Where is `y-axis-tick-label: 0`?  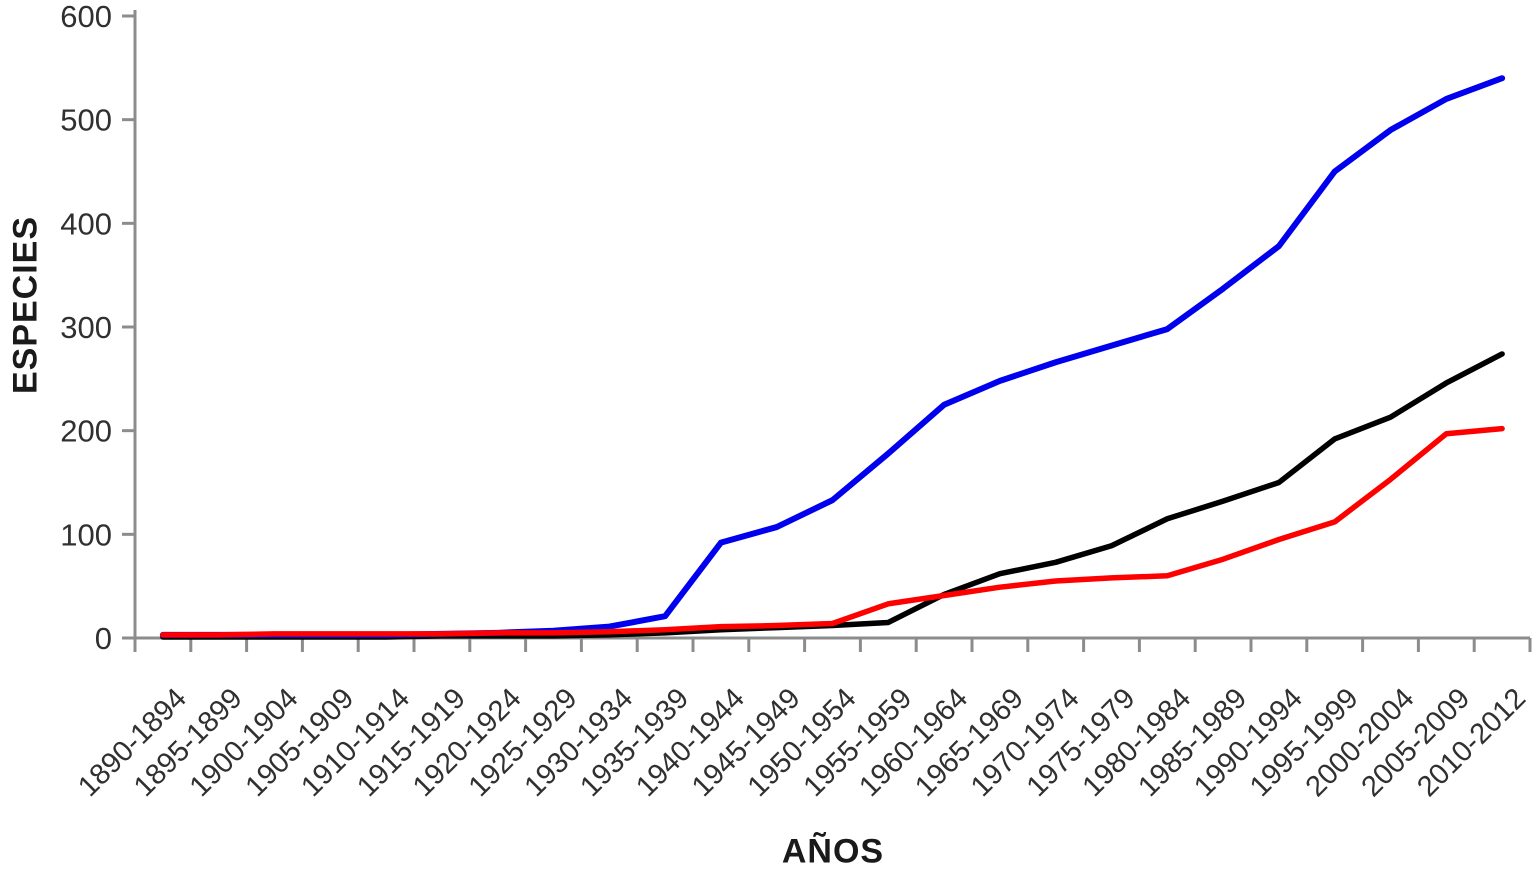 y-axis-tick-label: 0 is located at coordinates (103, 638).